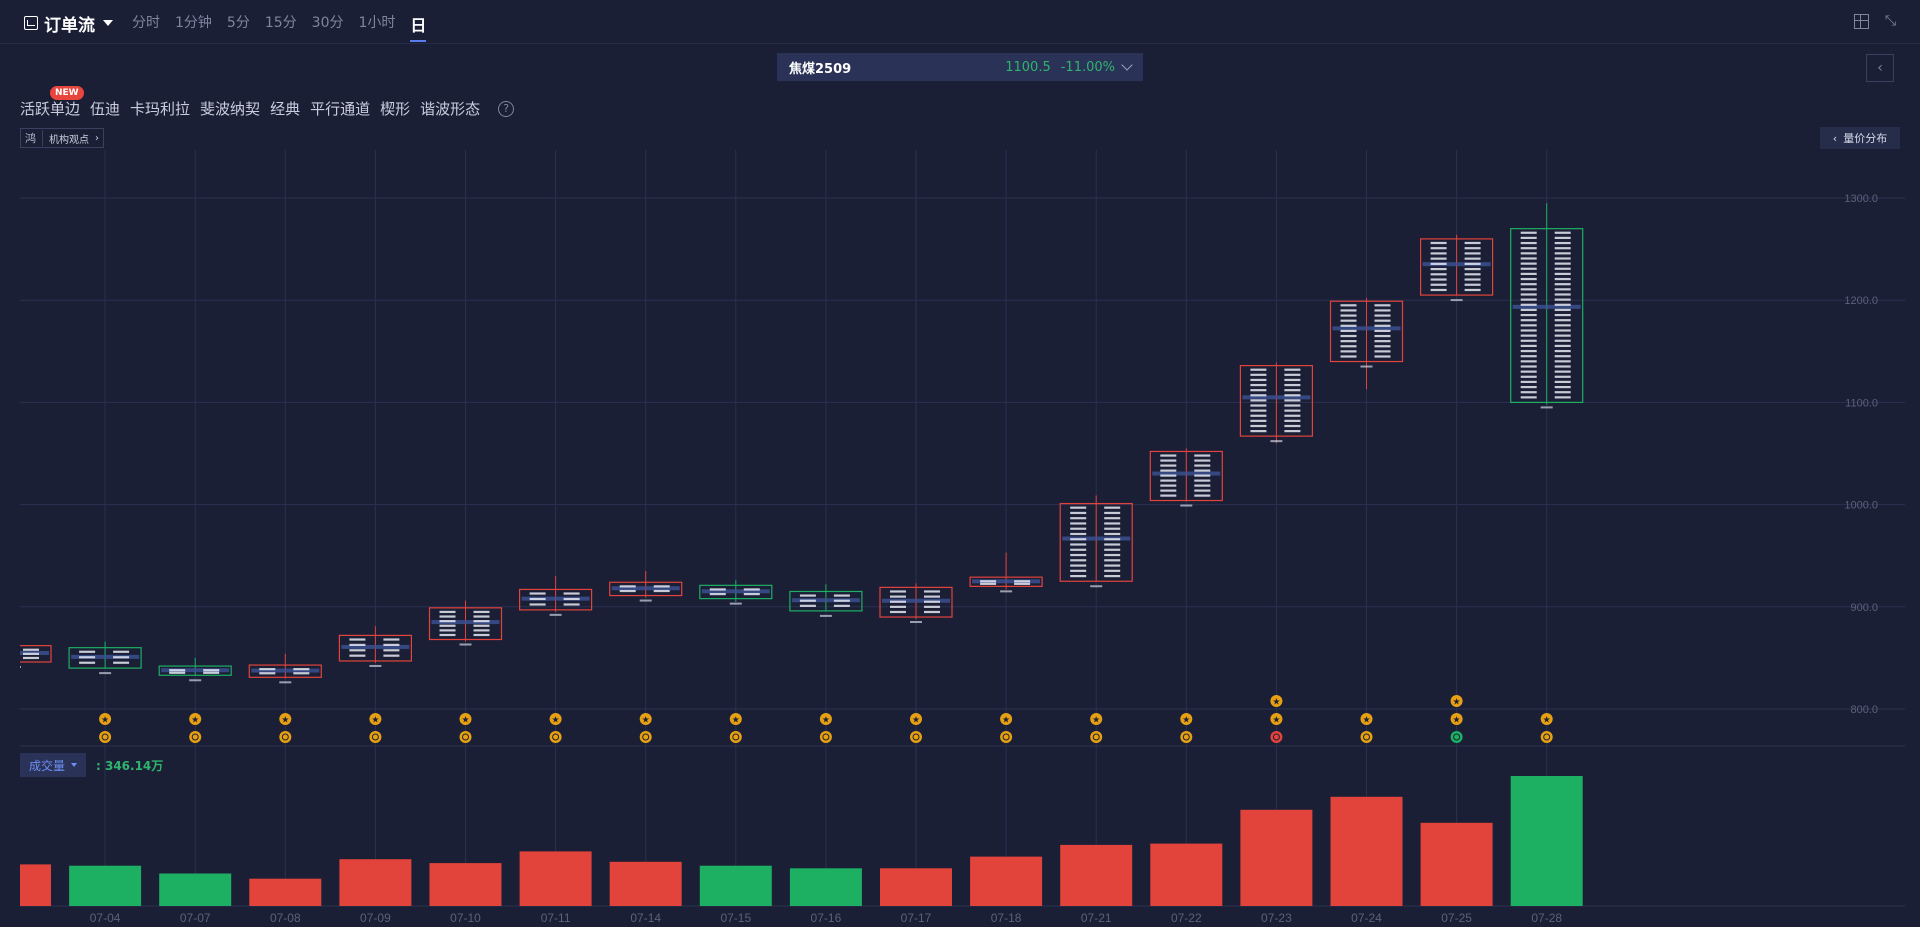 The height and width of the screenshot is (927, 1920). What do you see at coordinates (450, 109) in the screenshot?
I see `pattern-harmonic: 谐波形态` at bounding box center [450, 109].